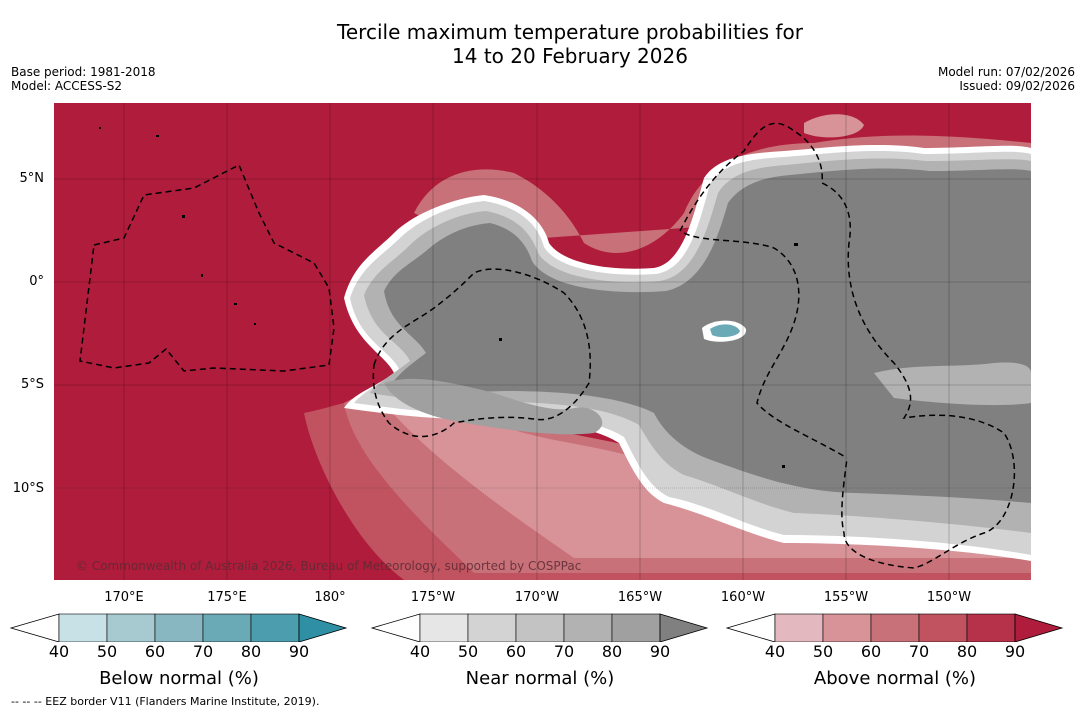  I want to click on cb0-tick: 60, so click(155, 651).